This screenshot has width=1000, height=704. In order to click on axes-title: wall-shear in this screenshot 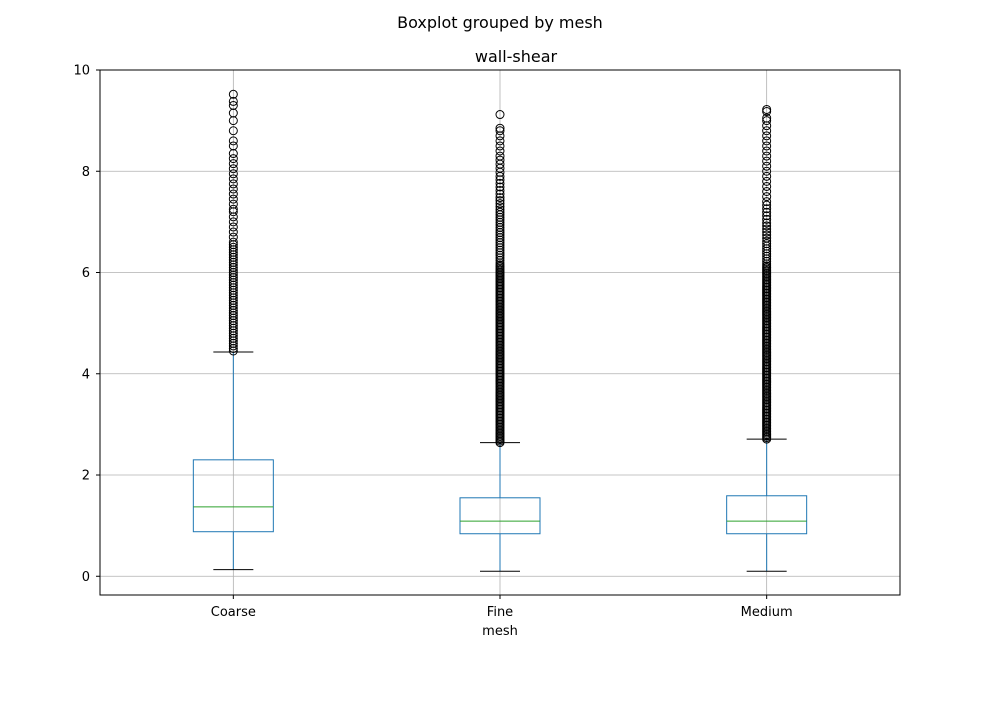, I will do `click(516, 56)`.